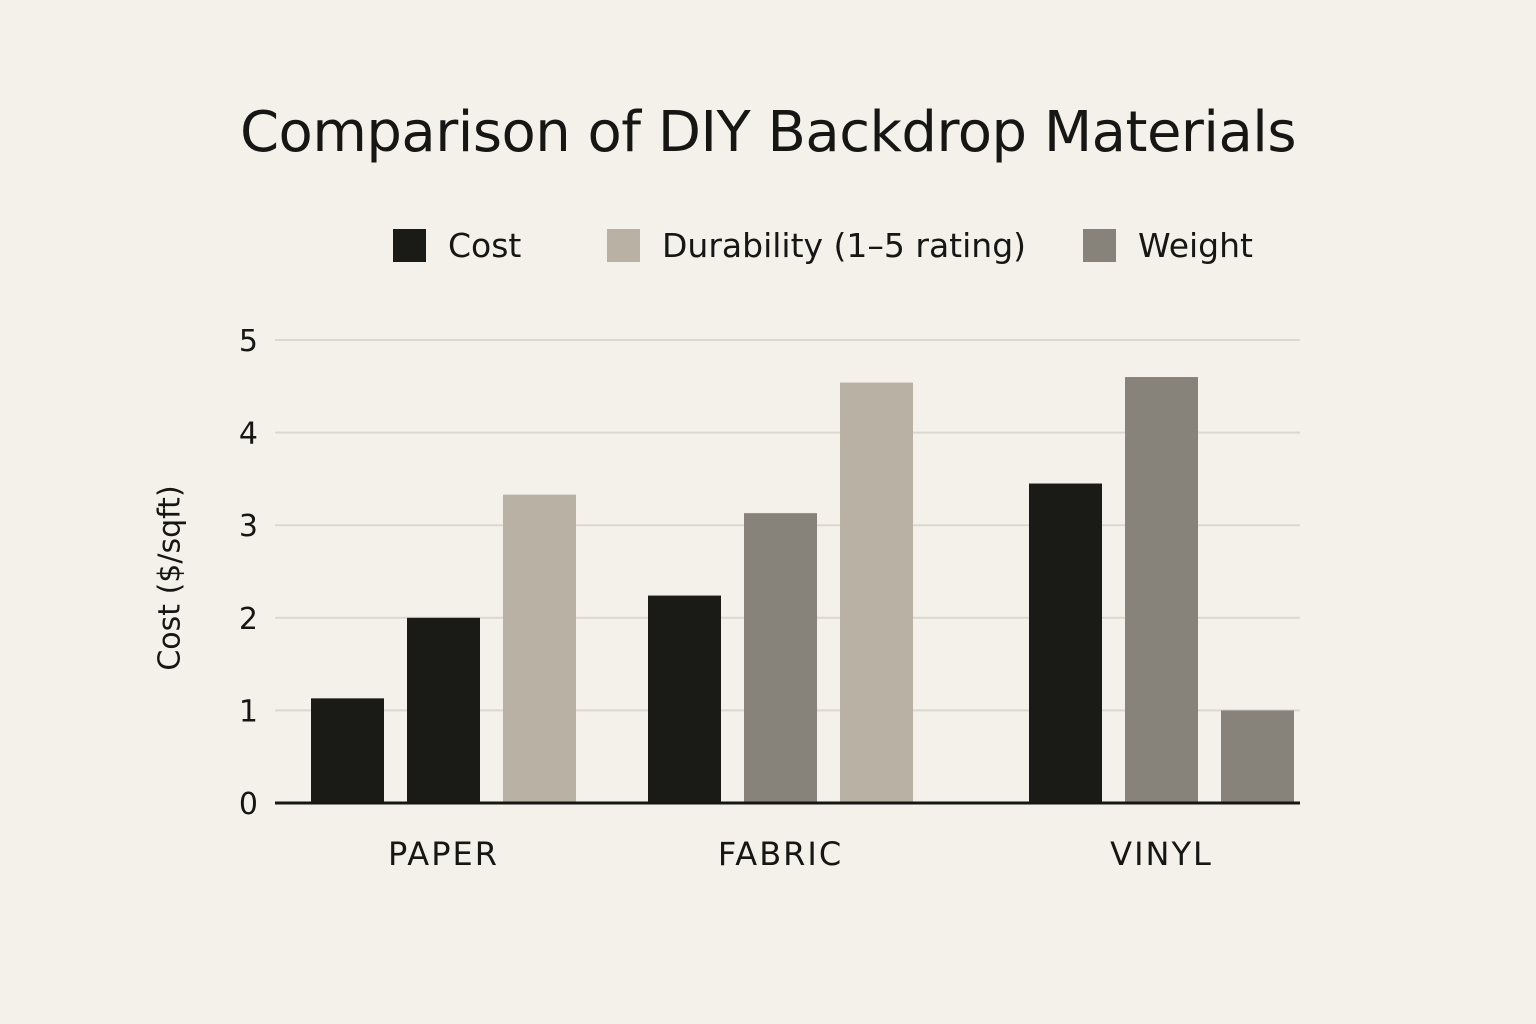 The width and height of the screenshot is (1536, 1024). What do you see at coordinates (248, 711) in the screenshot?
I see `y-tick-label: 1` at bounding box center [248, 711].